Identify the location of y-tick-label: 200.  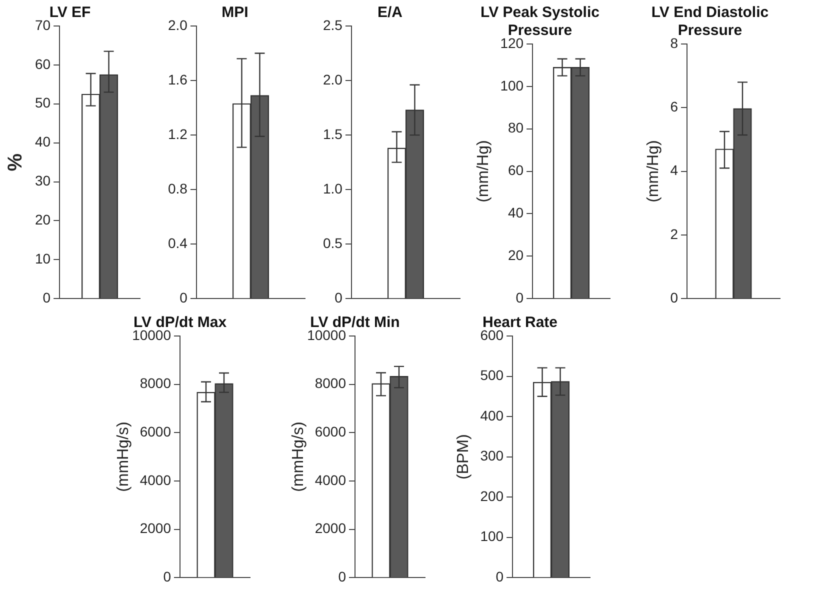
(492, 496).